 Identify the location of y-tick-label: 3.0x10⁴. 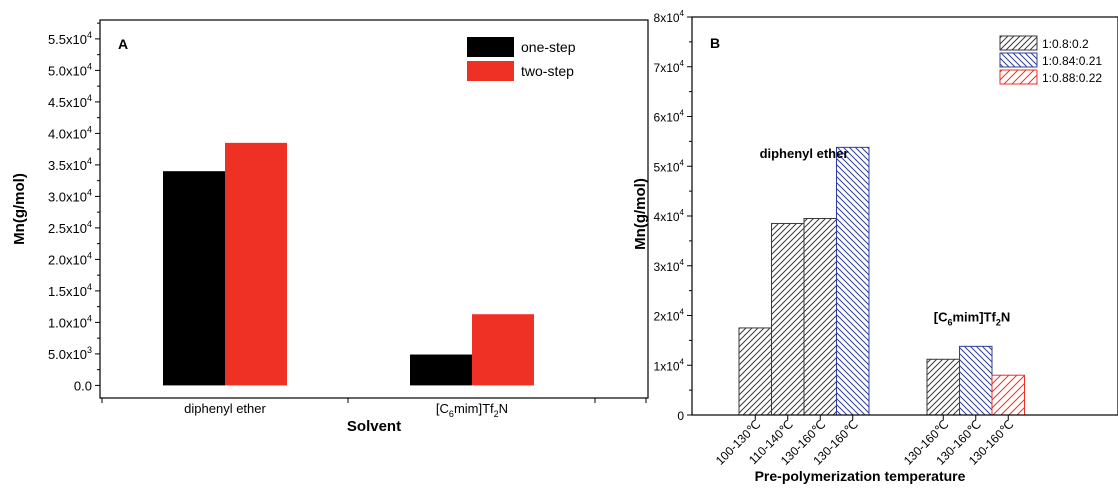
(70, 195).